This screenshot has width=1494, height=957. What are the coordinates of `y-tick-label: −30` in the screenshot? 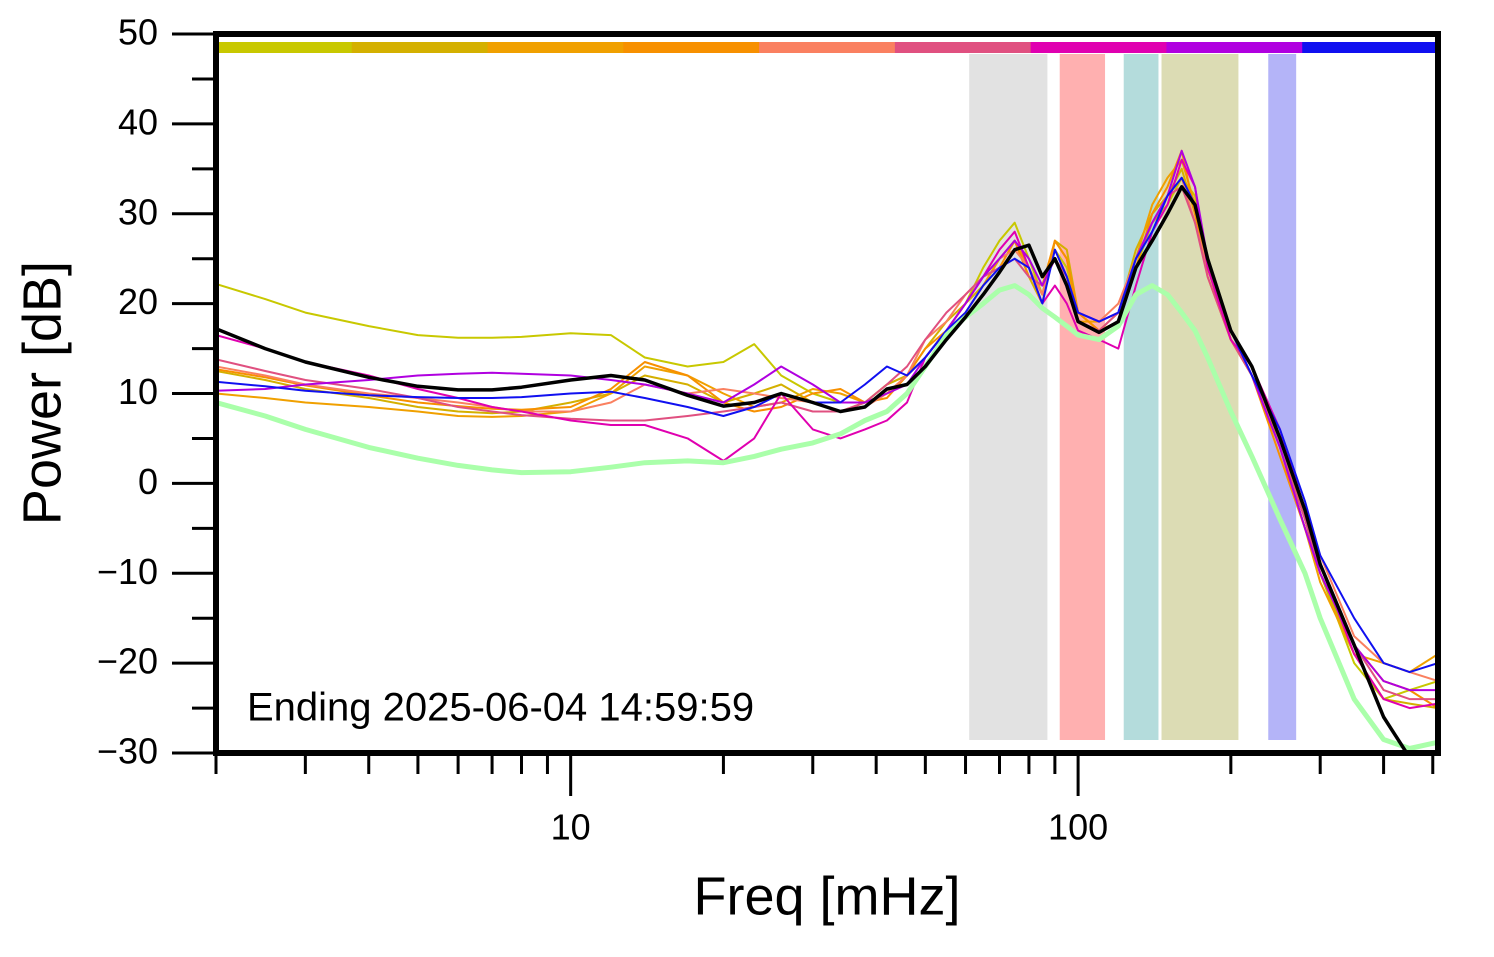 It's located at (127, 751).